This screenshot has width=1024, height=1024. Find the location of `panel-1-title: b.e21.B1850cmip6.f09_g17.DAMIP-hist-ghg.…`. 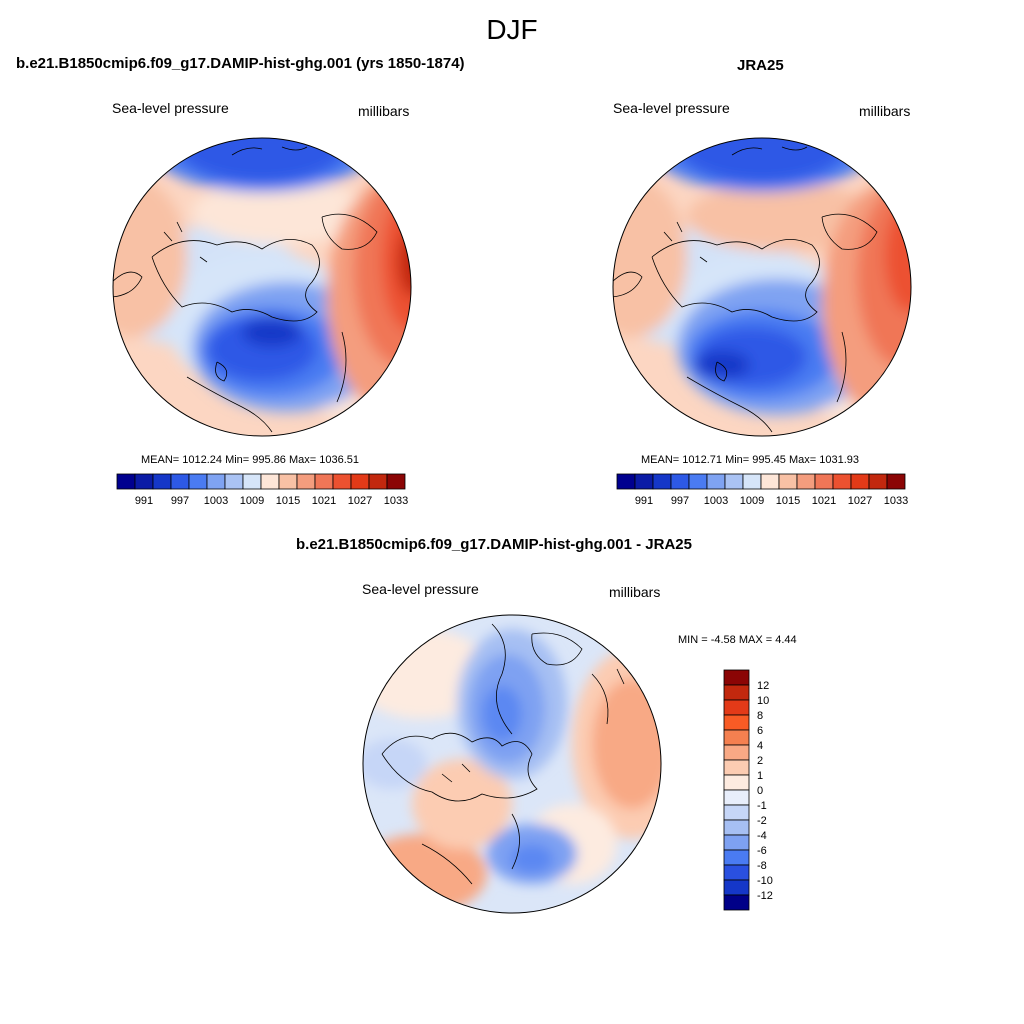

panel-1-title: b.e21.B1850cmip6.f09_g17.DAMIP-hist-ghg.… is located at coordinates (240, 63).